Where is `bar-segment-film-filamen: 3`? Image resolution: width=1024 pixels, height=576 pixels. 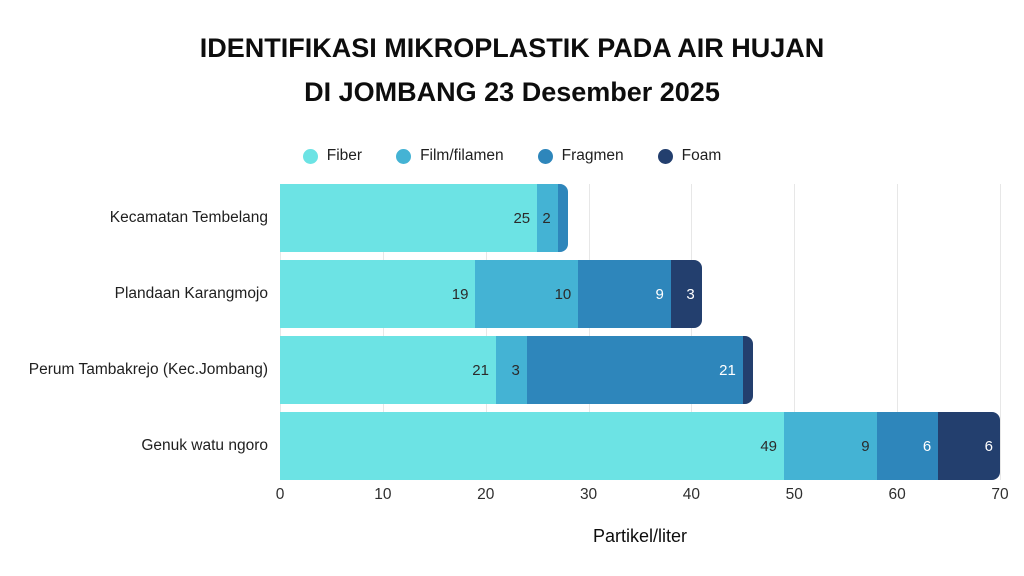 bar-segment-film-filamen: 3 is located at coordinates (511, 370).